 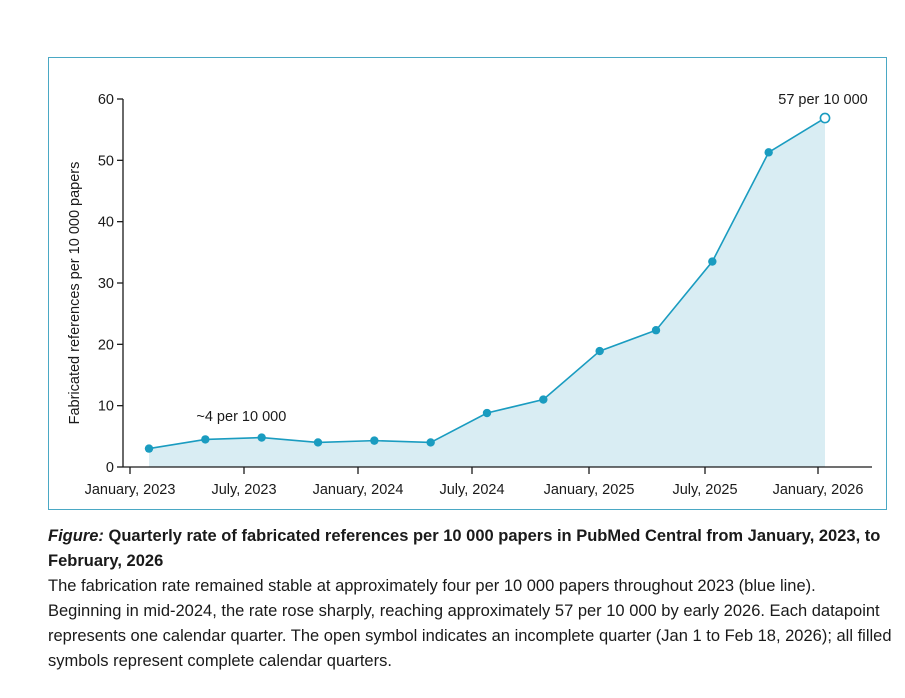 What do you see at coordinates (358, 490) in the screenshot?
I see `x-tick-label: January, 2024` at bounding box center [358, 490].